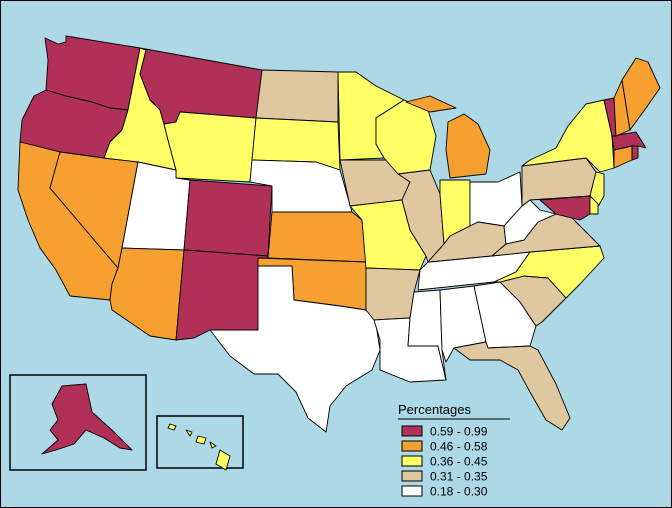 The image size is (672, 508). What do you see at coordinates (459, 462) in the screenshot?
I see `legend-label: 0.36 - 0.45` at bounding box center [459, 462].